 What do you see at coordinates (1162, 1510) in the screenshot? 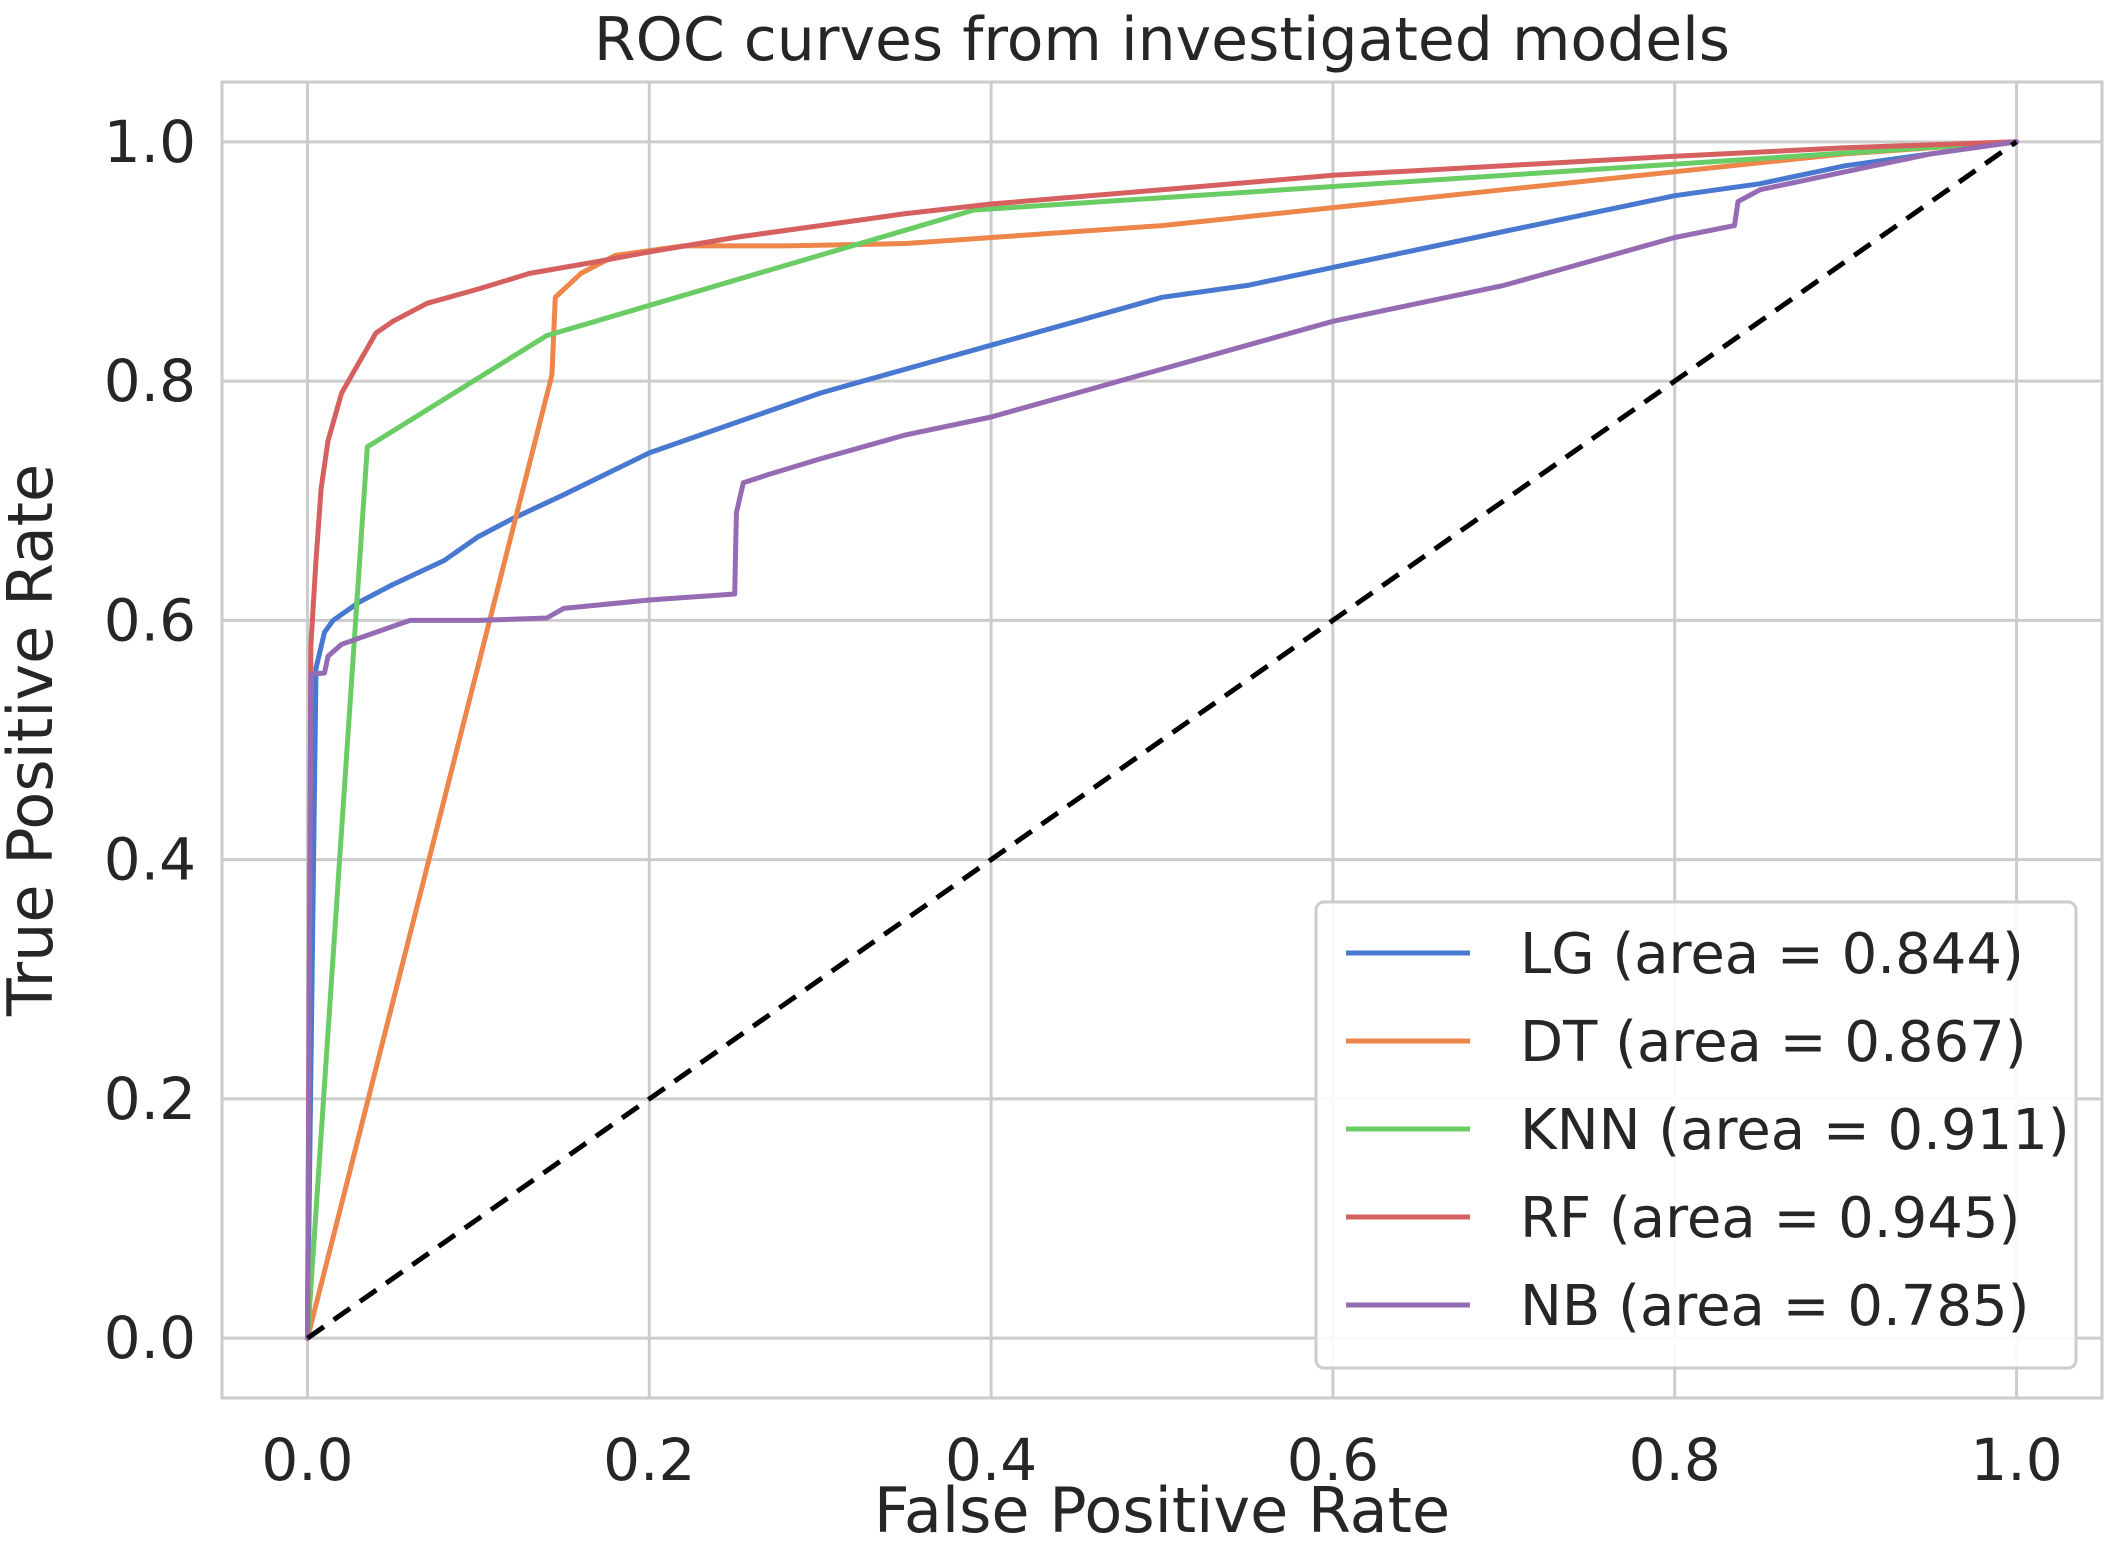
I see `x-axis-label: False Positive Rate` at bounding box center [1162, 1510].